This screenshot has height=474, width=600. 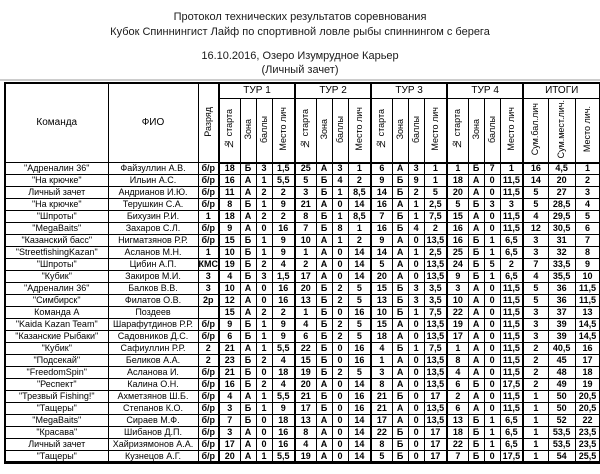 I want to click on itogi-cell: 9, so click(x=587, y=265).